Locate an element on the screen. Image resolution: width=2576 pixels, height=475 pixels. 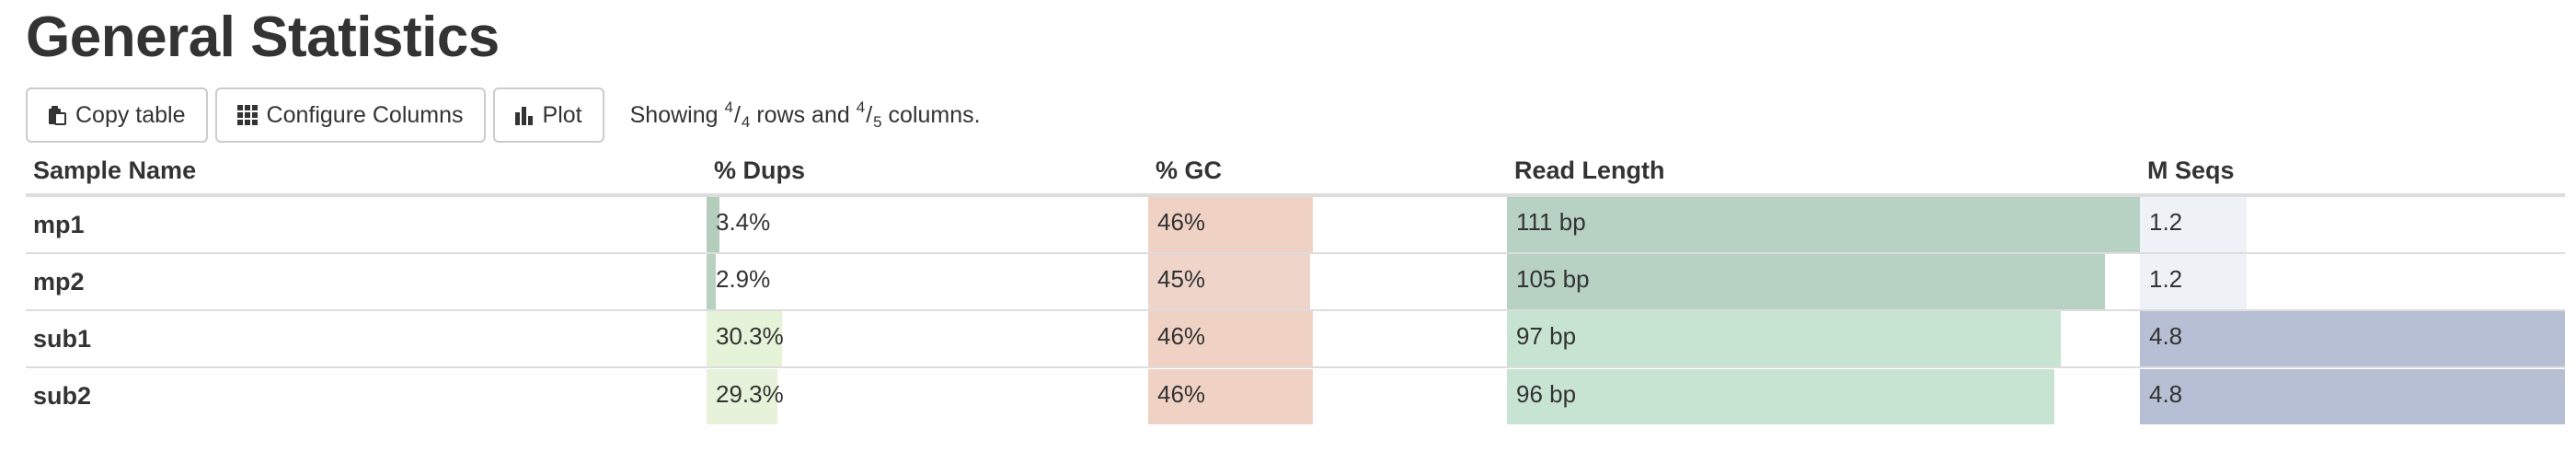
page-title: General Statistics is located at coordinates (263, 37).